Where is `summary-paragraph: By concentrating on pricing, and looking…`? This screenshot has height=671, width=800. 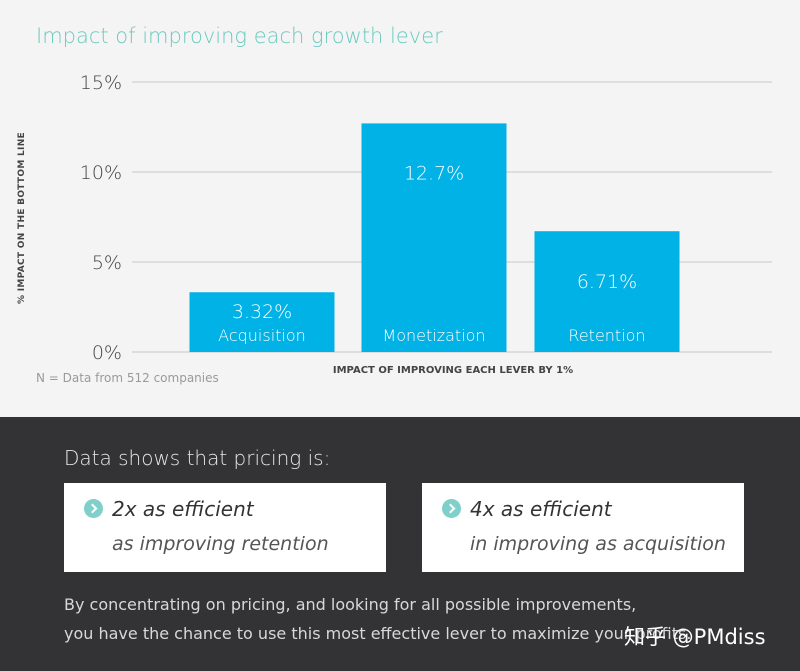
summary-paragraph: By concentrating on pricing, and looking… is located at coordinates (377, 619).